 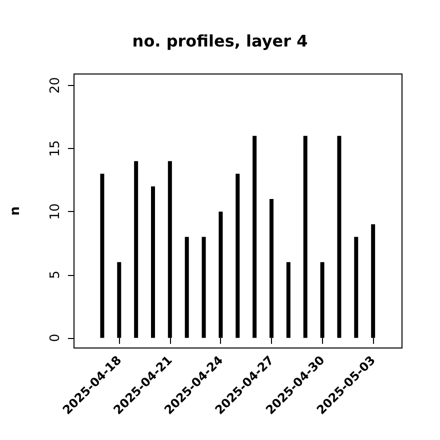 What do you see at coordinates (55, 148) in the screenshot?
I see `y-tick-label: 15` at bounding box center [55, 148].